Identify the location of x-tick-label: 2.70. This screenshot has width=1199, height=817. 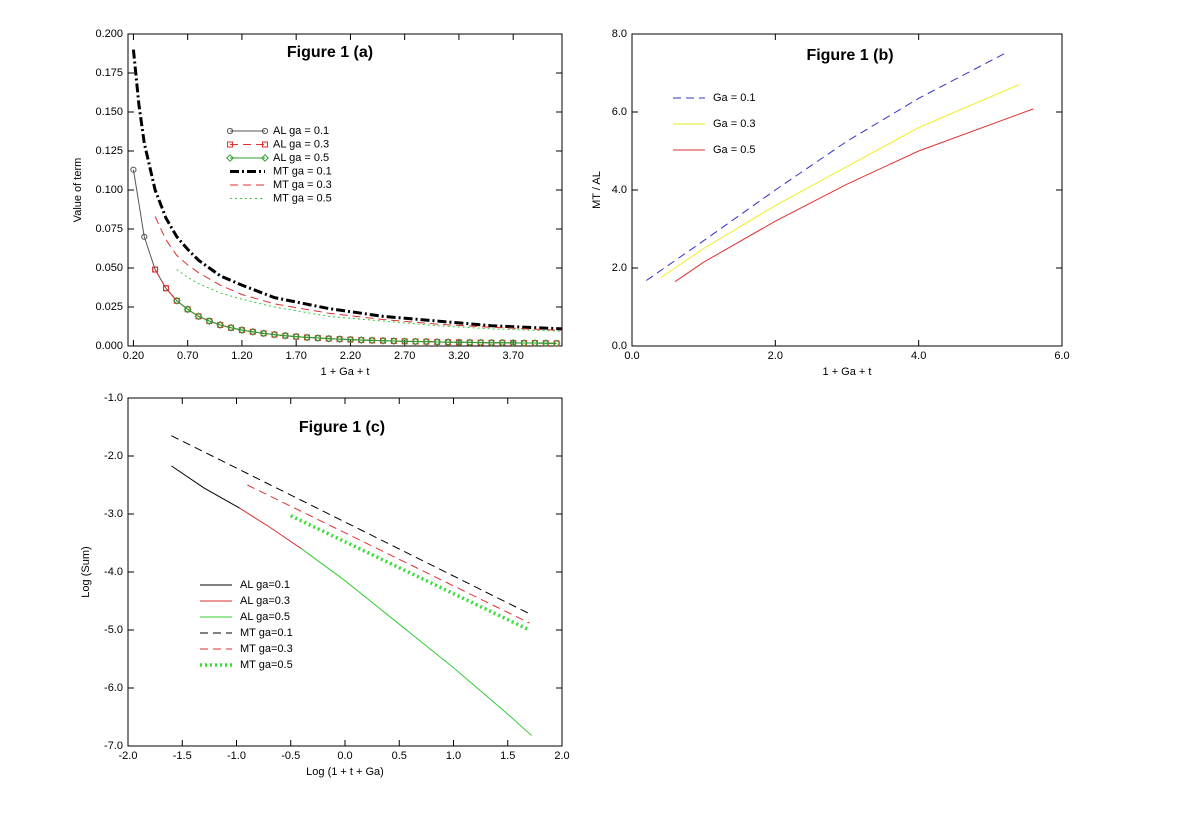
(404, 356).